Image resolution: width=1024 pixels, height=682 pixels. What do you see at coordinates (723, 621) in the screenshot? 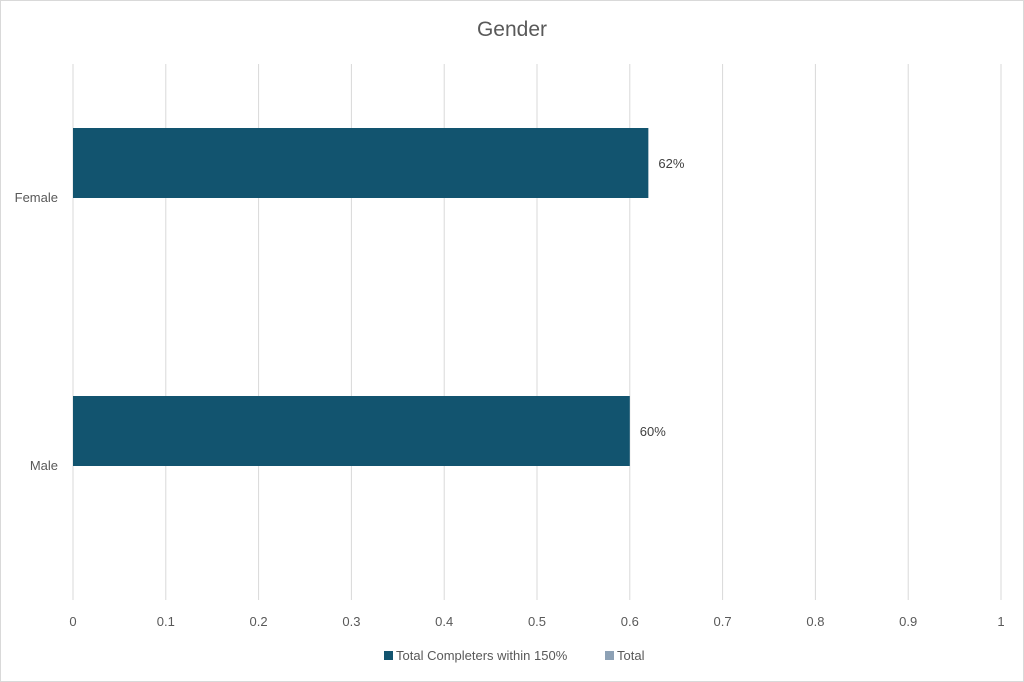
I see `x-tick-label: 0.7` at bounding box center [723, 621].